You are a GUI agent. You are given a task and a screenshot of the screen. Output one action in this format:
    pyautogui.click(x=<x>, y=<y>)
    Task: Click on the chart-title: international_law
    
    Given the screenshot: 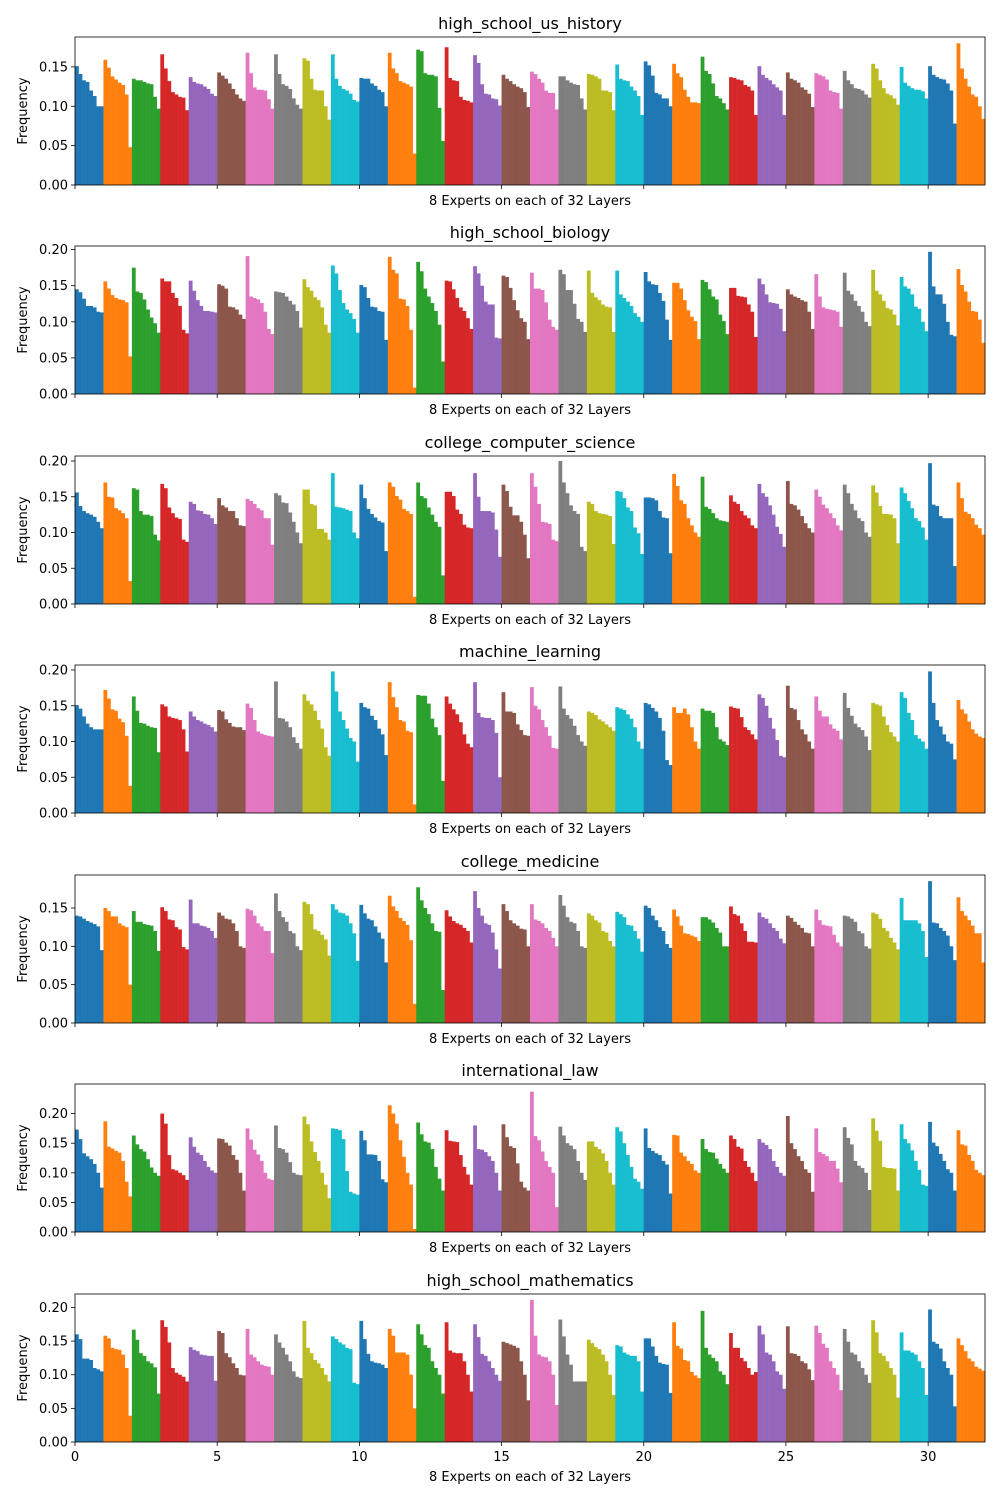 What is the action you would take?
    pyautogui.click(x=529, y=1071)
    